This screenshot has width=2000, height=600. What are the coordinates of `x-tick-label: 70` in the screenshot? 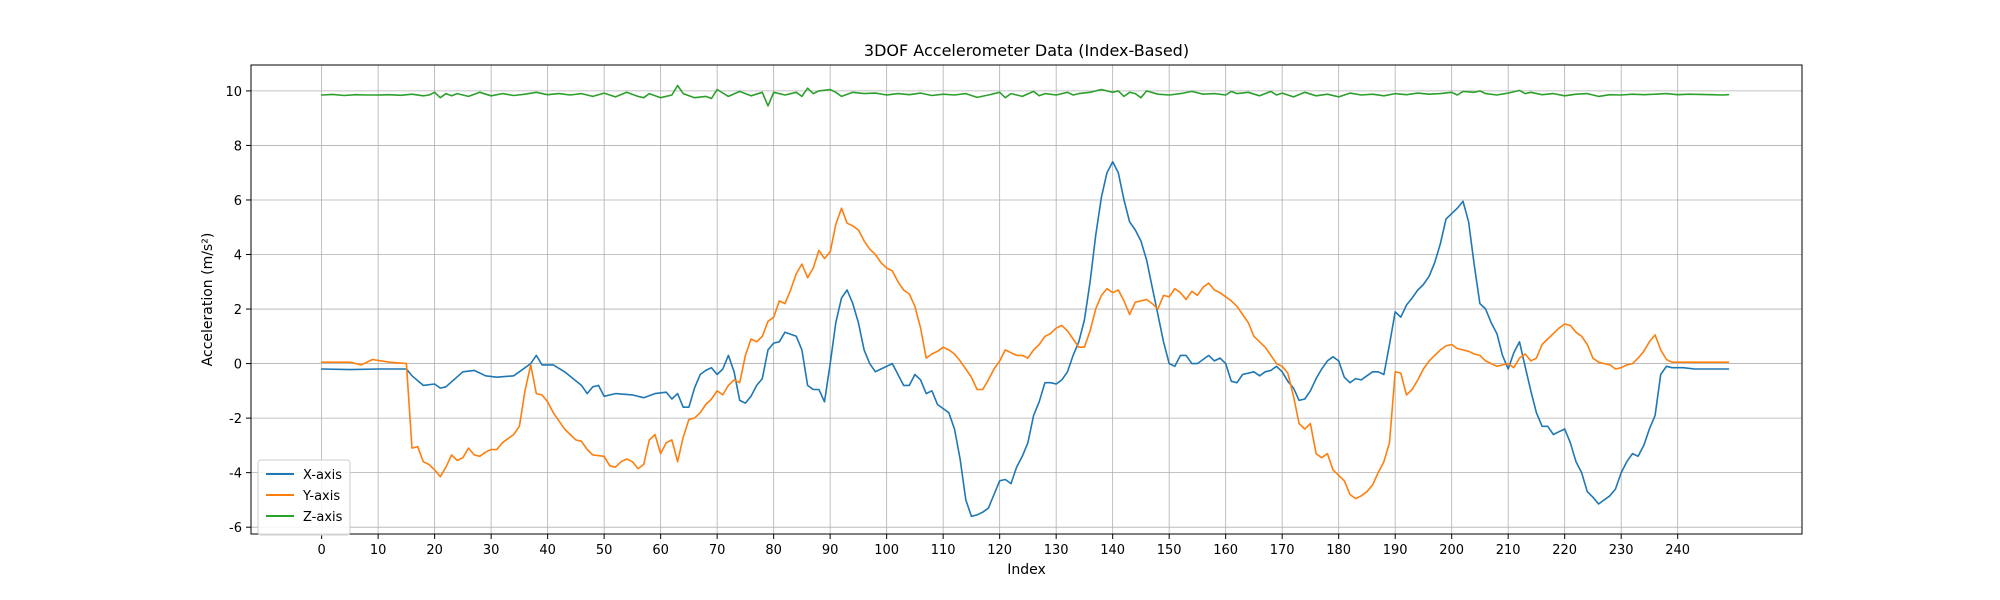 It's located at (717, 550).